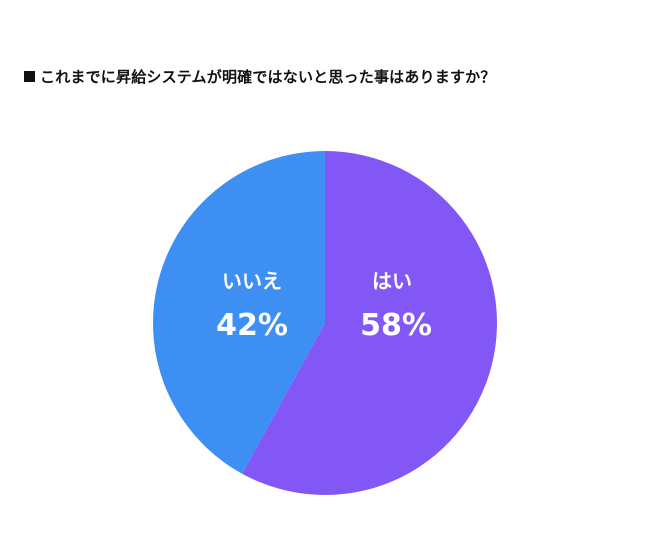  Describe the element at coordinates (252, 281) in the screenshot. I see `slice-category-label: いいえ` at that location.